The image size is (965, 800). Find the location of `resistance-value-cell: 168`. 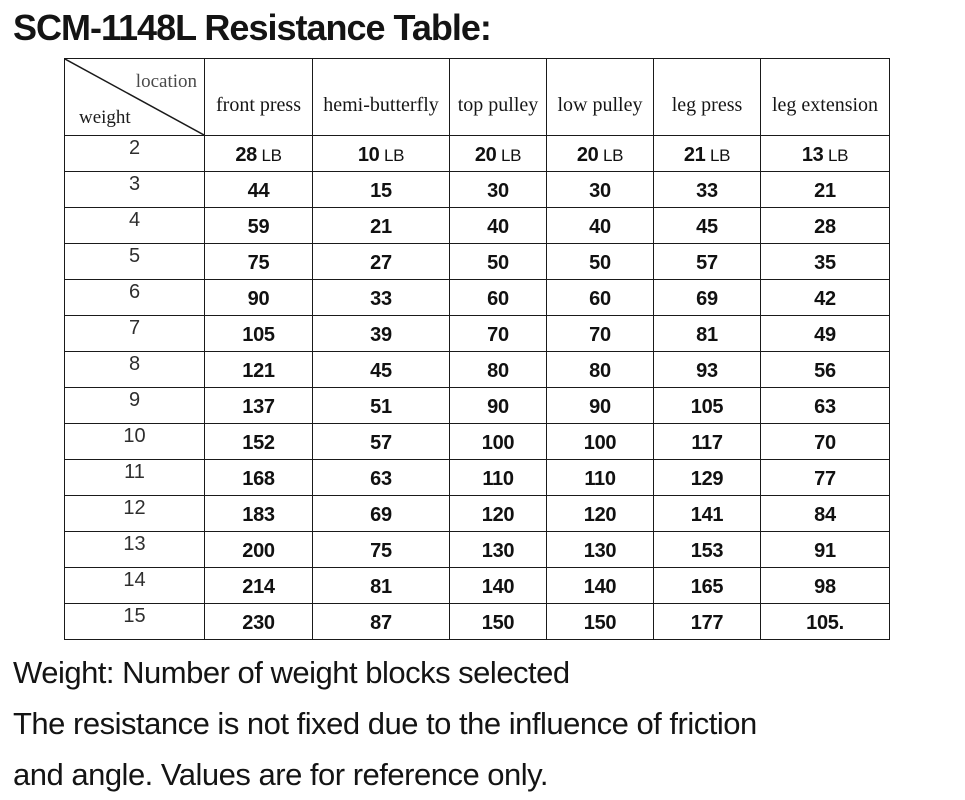

resistance-value-cell: 168 is located at coordinates (258, 477).